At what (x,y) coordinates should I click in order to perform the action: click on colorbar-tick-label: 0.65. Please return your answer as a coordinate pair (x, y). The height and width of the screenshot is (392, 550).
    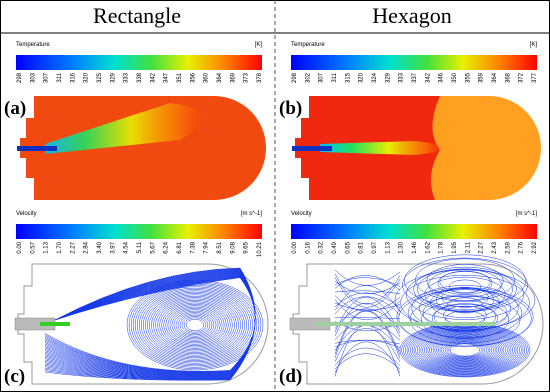
    Looking at the image, I should click on (348, 247).